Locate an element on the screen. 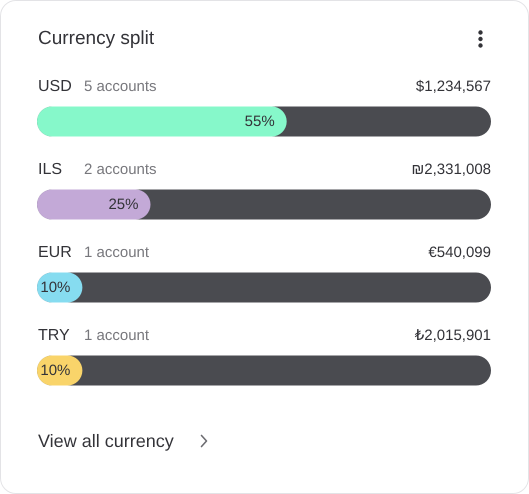 Image resolution: width=529 pixels, height=494 pixels. annotation: $1,234,567 is located at coordinates (453, 87).